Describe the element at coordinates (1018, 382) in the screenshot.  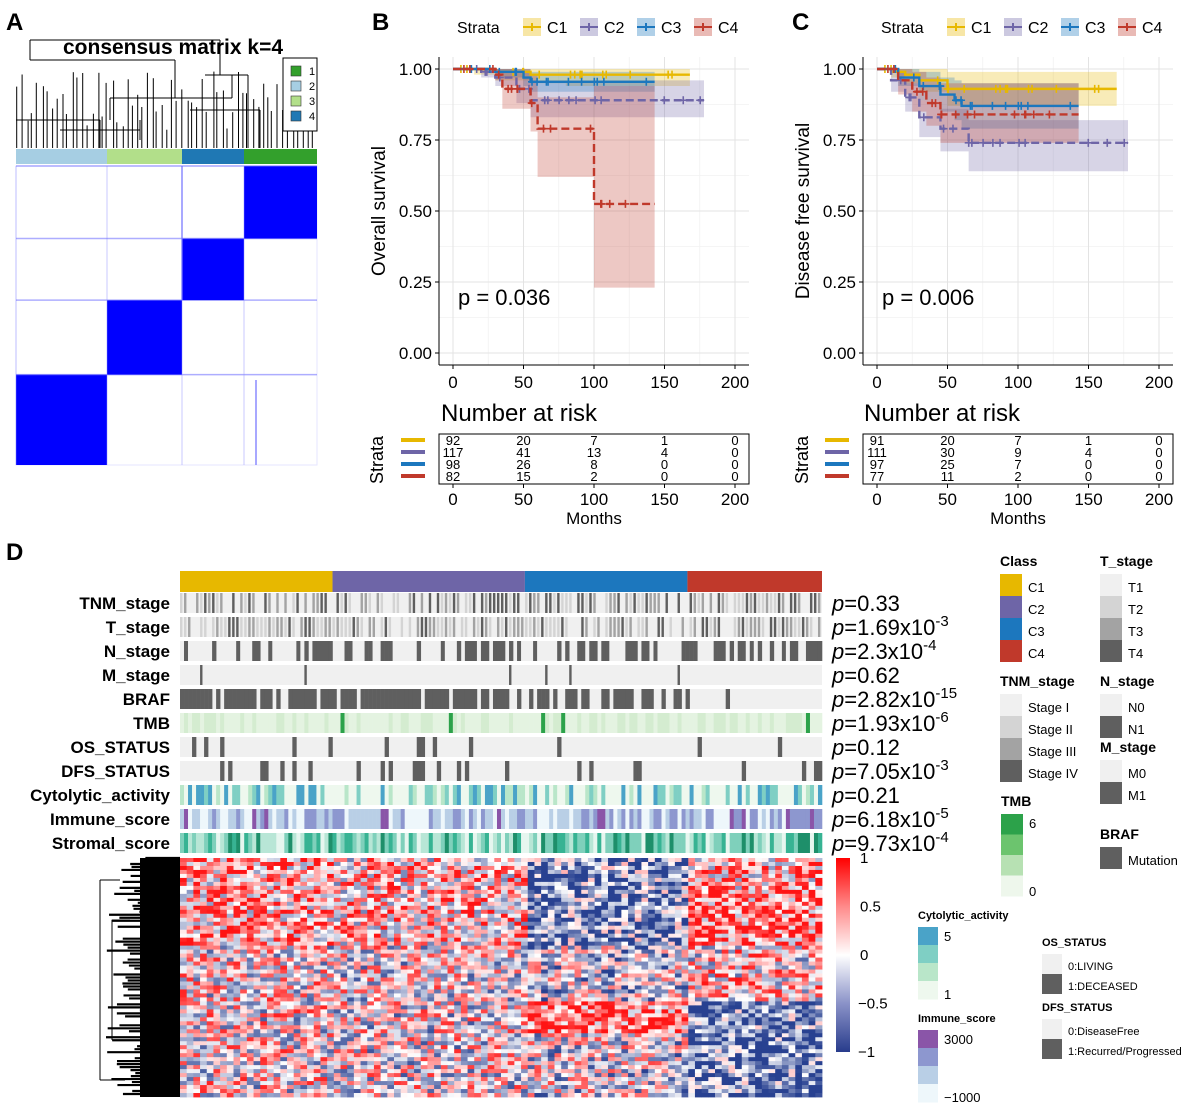
I see `km-x-tick-label: 100` at that location.